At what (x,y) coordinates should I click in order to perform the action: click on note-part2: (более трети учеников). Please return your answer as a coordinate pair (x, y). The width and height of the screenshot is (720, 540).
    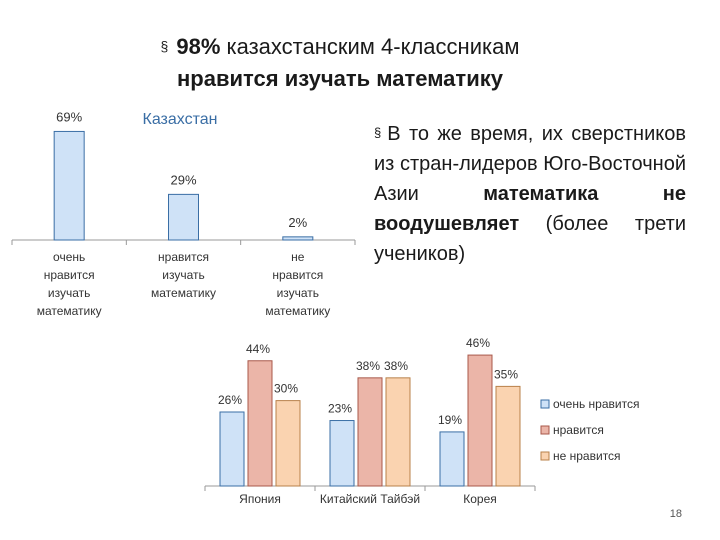
    Looking at the image, I should click on (530, 239).